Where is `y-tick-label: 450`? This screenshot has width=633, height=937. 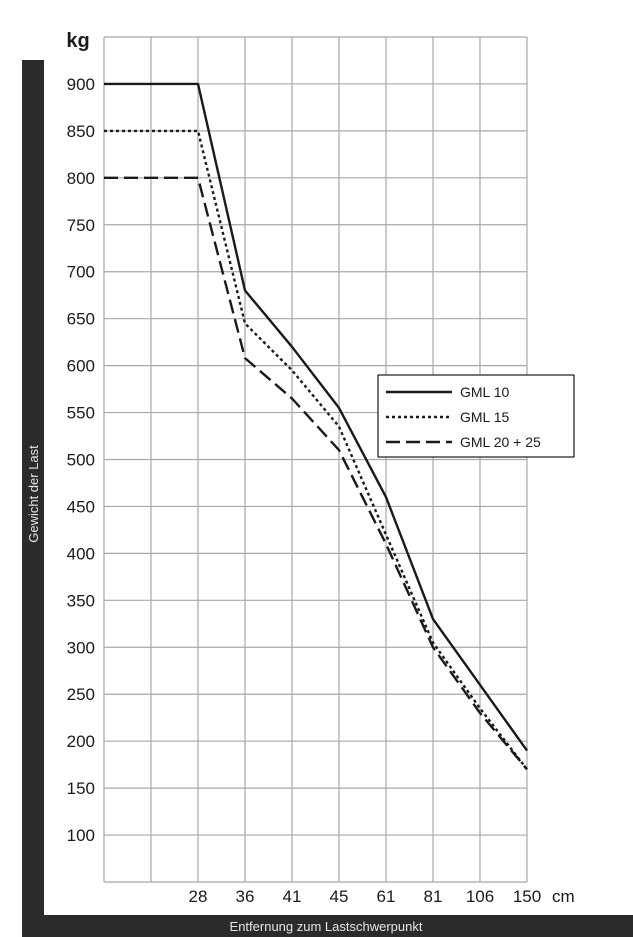
y-tick-label: 450 is located at coordinates (81, 506).